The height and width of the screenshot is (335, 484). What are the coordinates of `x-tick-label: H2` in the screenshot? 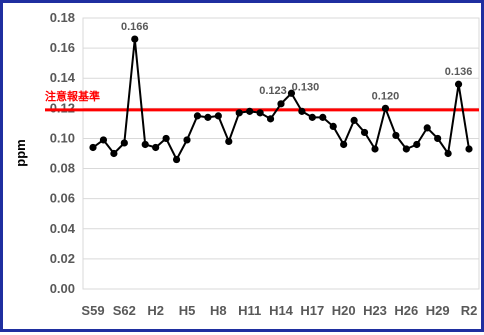 It's located at (155, 310).